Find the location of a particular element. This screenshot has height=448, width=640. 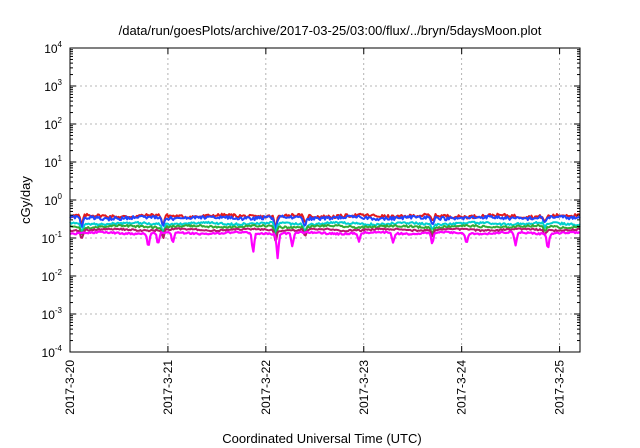

y-axis-label: cGy/day is located at coordinates (25, 200).